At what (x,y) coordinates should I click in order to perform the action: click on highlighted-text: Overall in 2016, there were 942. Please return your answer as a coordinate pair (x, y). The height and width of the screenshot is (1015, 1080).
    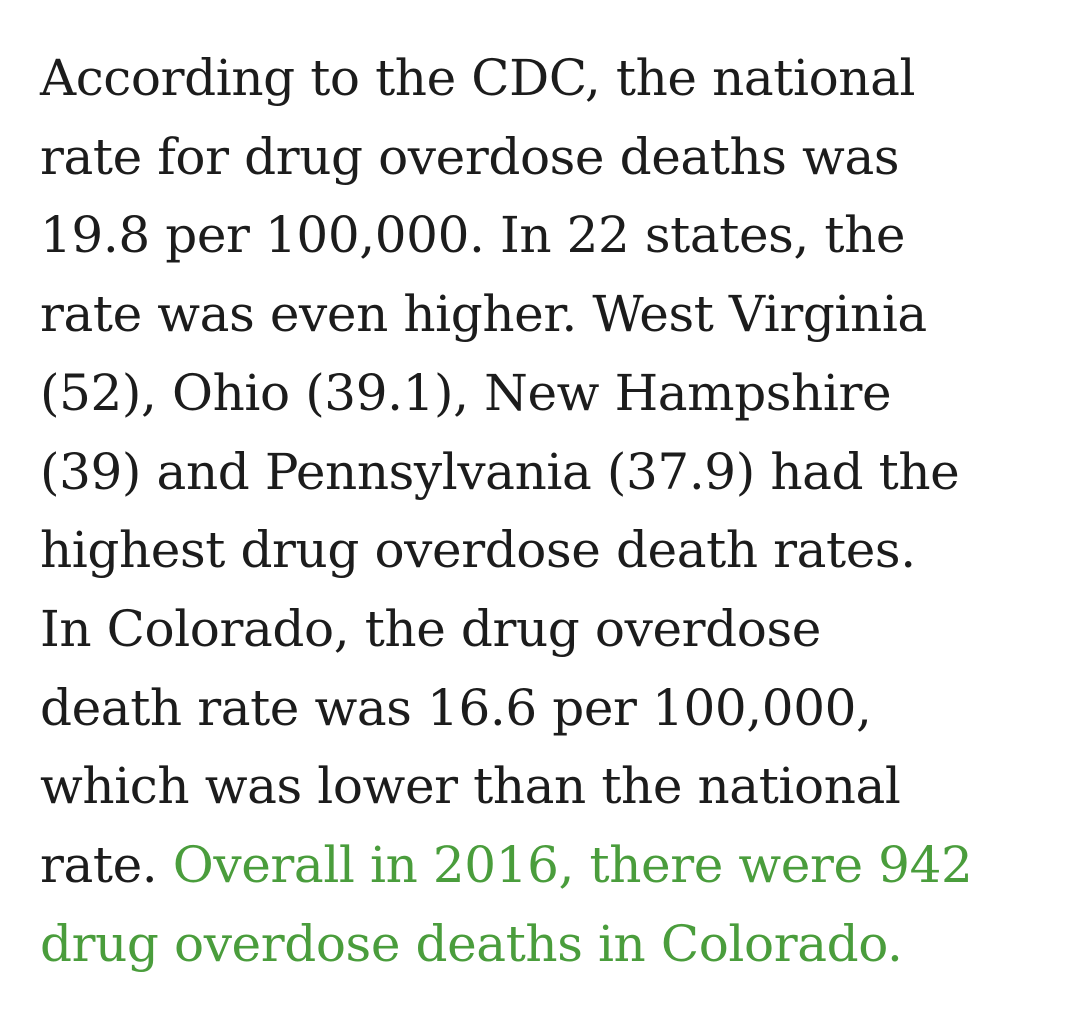
    Looking at the image, I should click on (572, 865).